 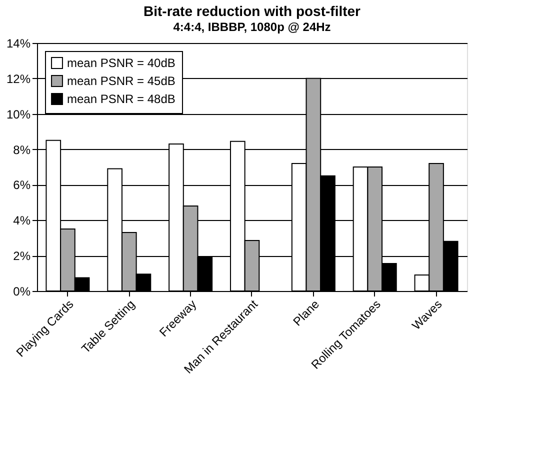 What do you see at coordinates (22, 221) in the screenshot?
I see `y-tick-label: 4%` at bounding box center [22, 221].